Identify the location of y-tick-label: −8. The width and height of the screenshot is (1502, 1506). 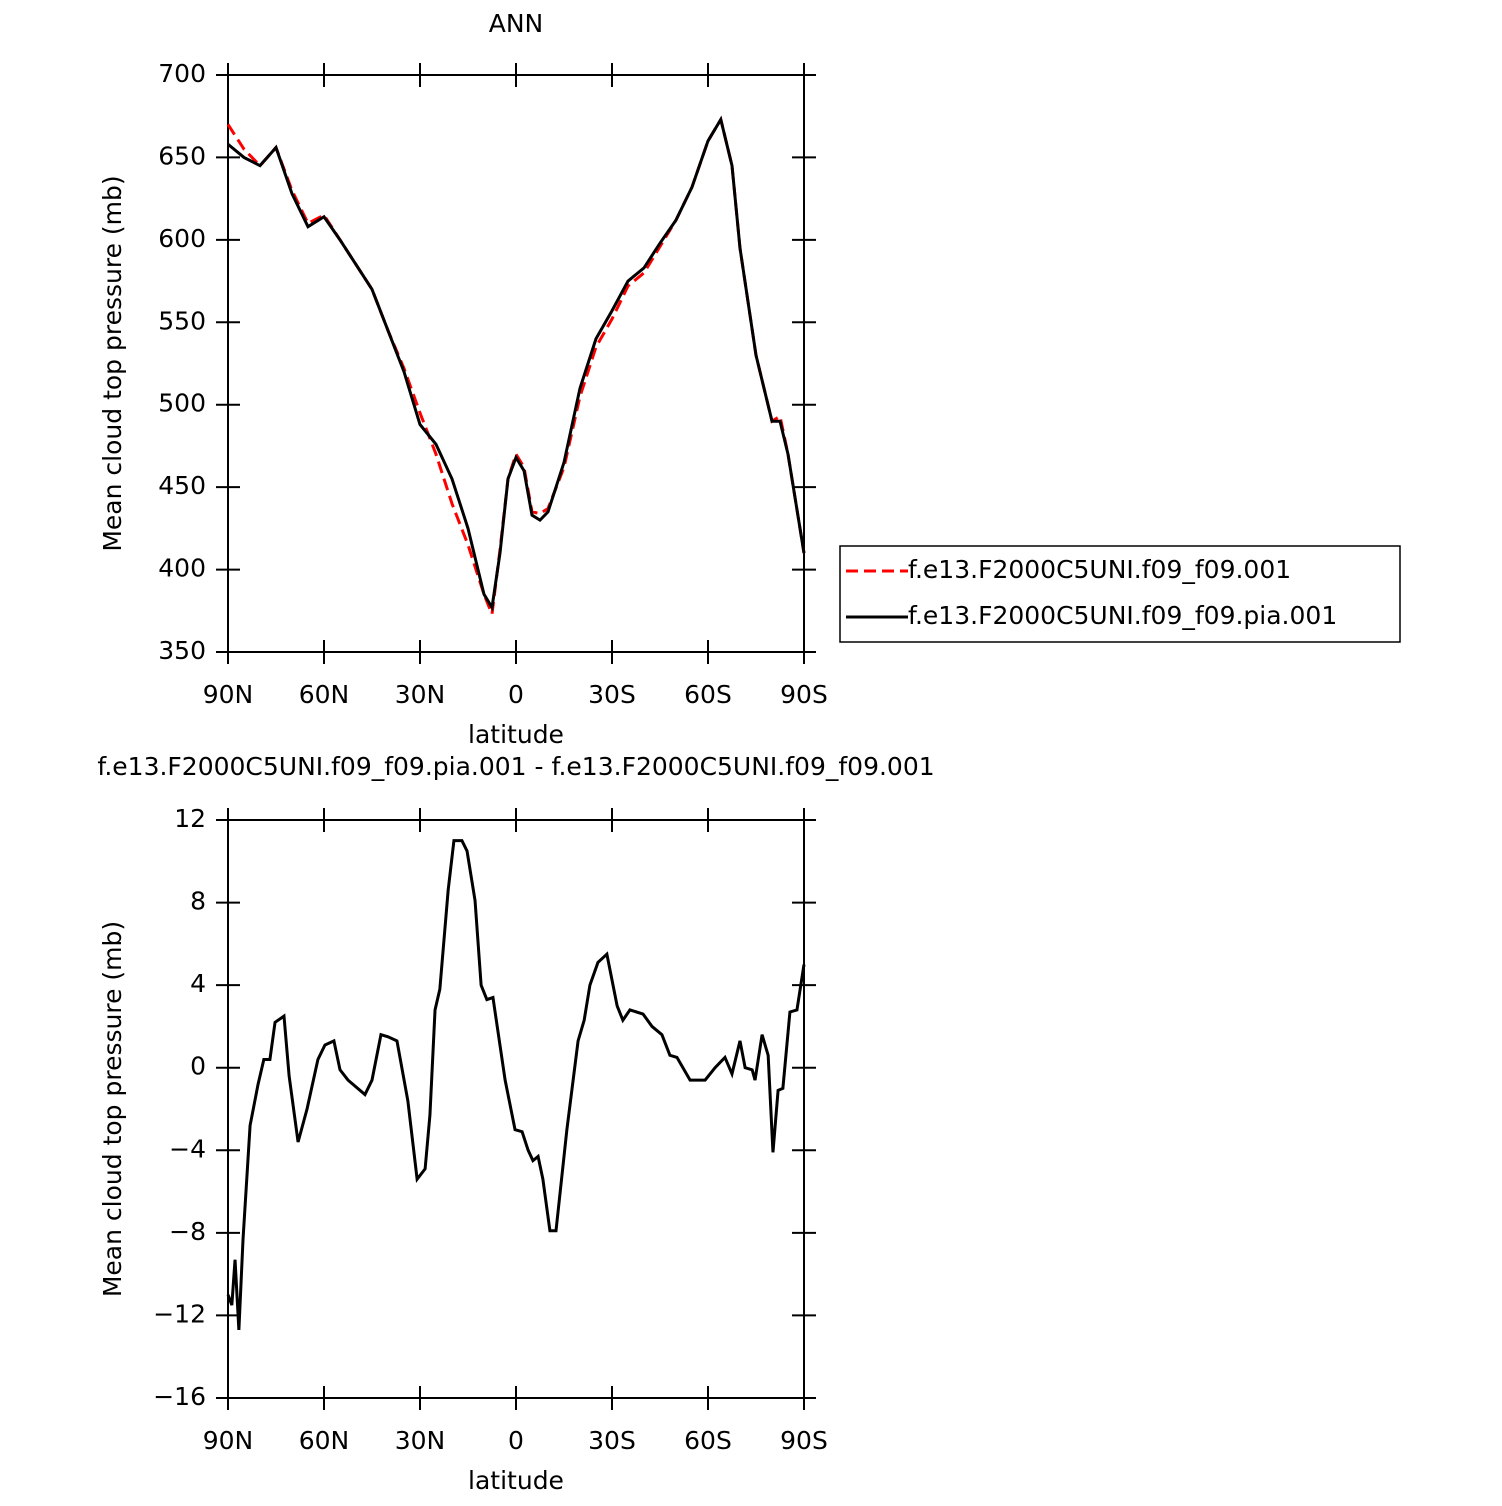
(187, 1231).